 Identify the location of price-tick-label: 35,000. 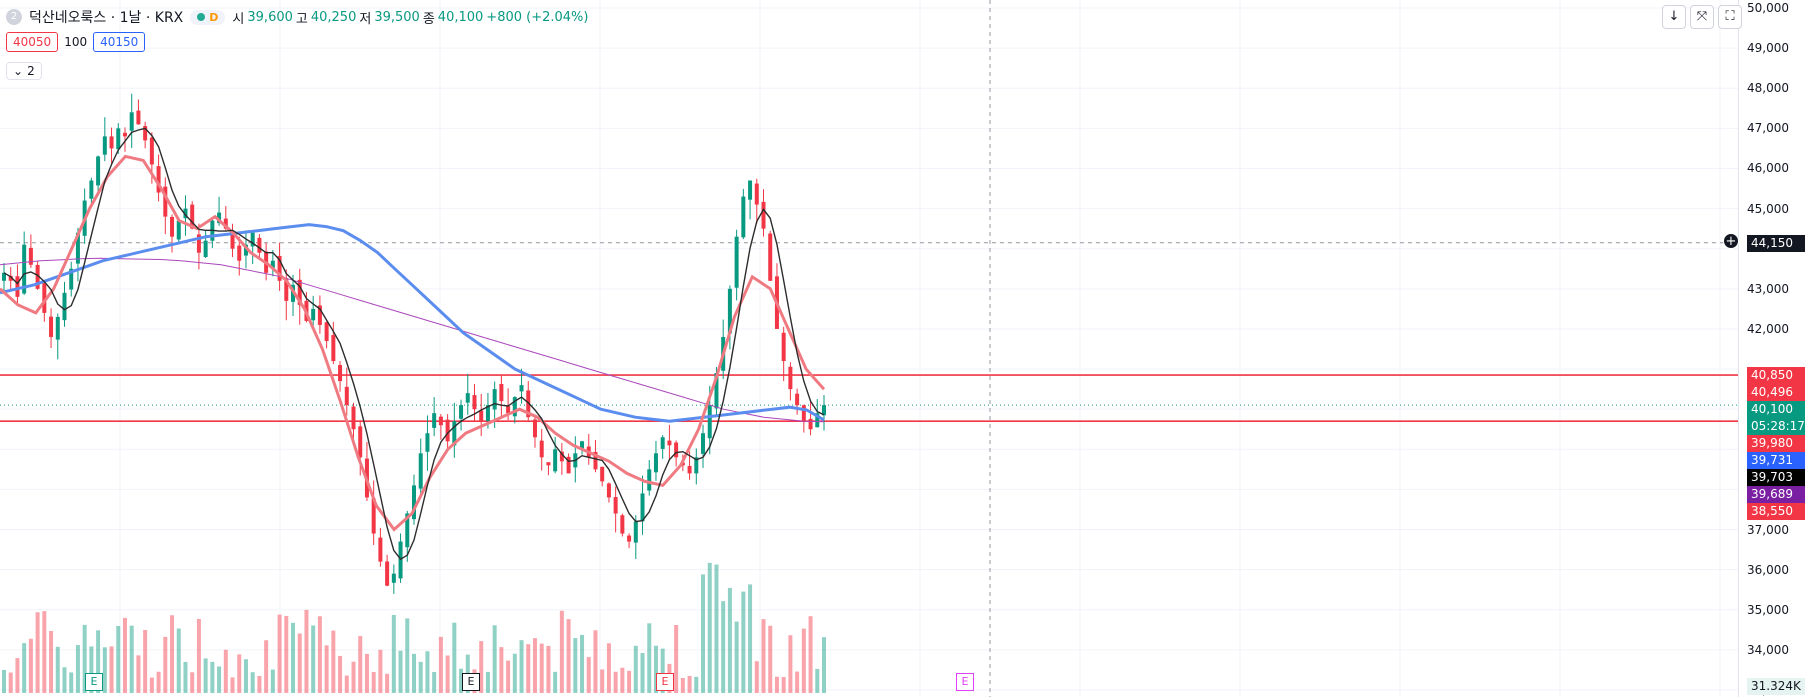
(1768, 609).